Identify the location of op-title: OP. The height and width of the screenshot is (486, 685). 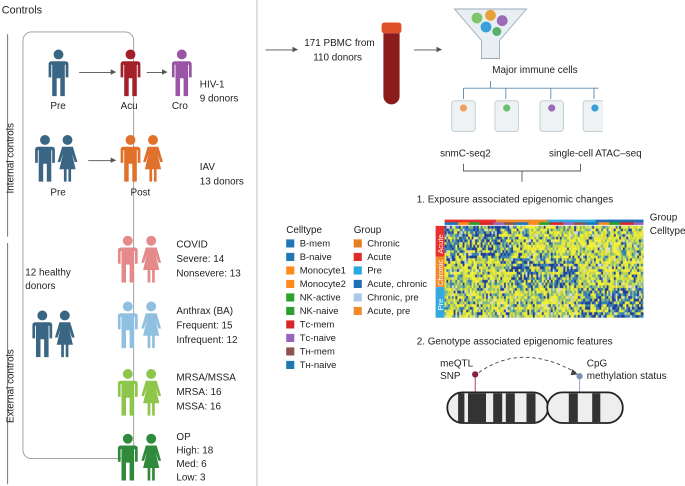
(183, 437).